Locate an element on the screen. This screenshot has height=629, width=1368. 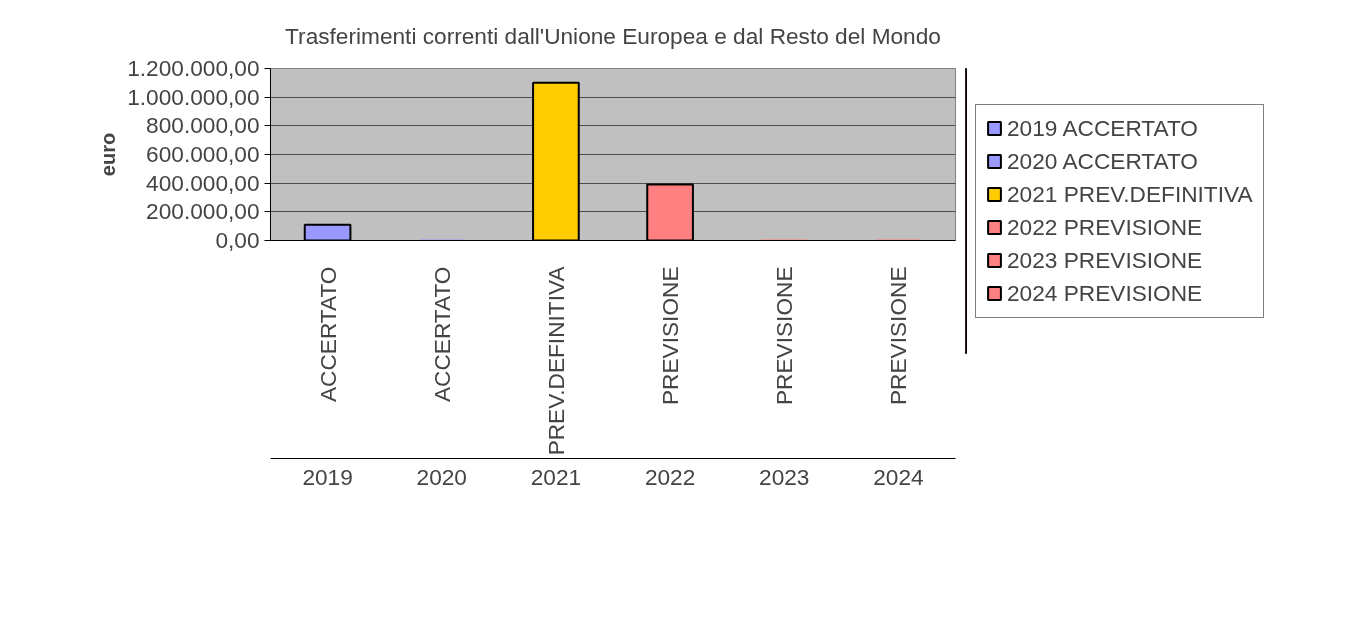
y-tick-label: 1.200.000,00 is located at coordinates (193, 68).